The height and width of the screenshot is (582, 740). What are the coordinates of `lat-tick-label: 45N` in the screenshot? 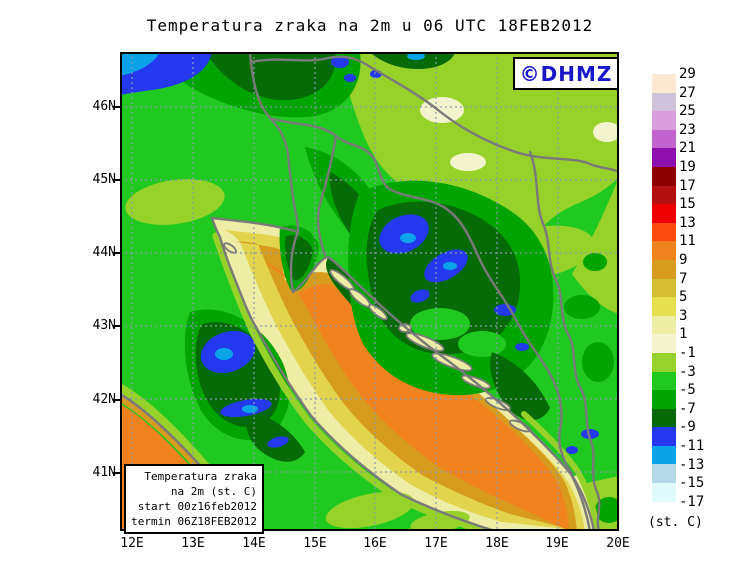 It's located at (104, 179).